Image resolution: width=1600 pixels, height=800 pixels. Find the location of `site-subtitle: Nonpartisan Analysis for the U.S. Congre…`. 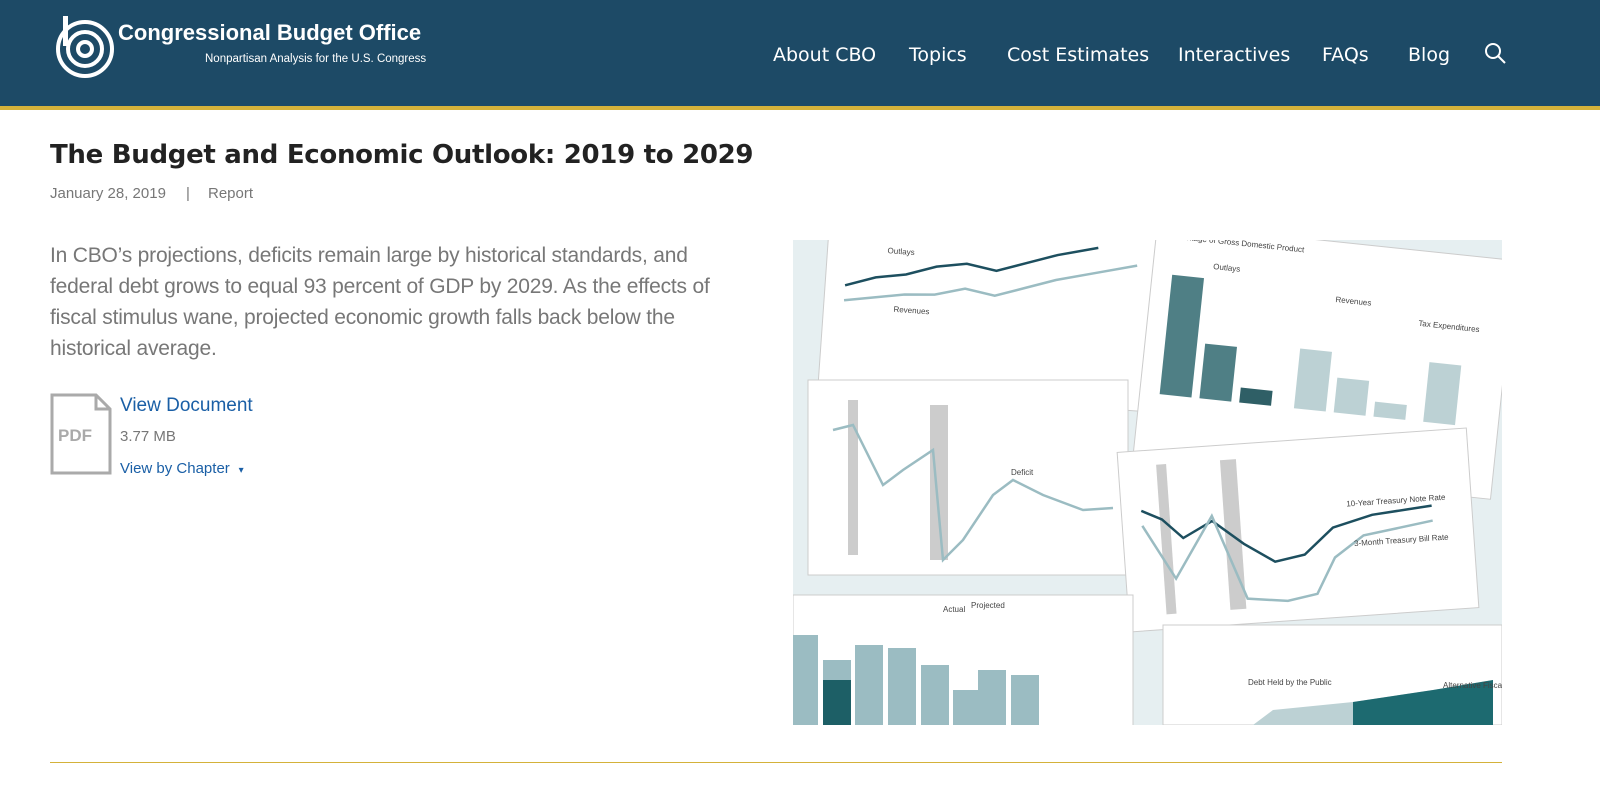

site-subtitle: Nonpartisan Analysis for the U.S. Congre… is located at coordinates (316, 59).